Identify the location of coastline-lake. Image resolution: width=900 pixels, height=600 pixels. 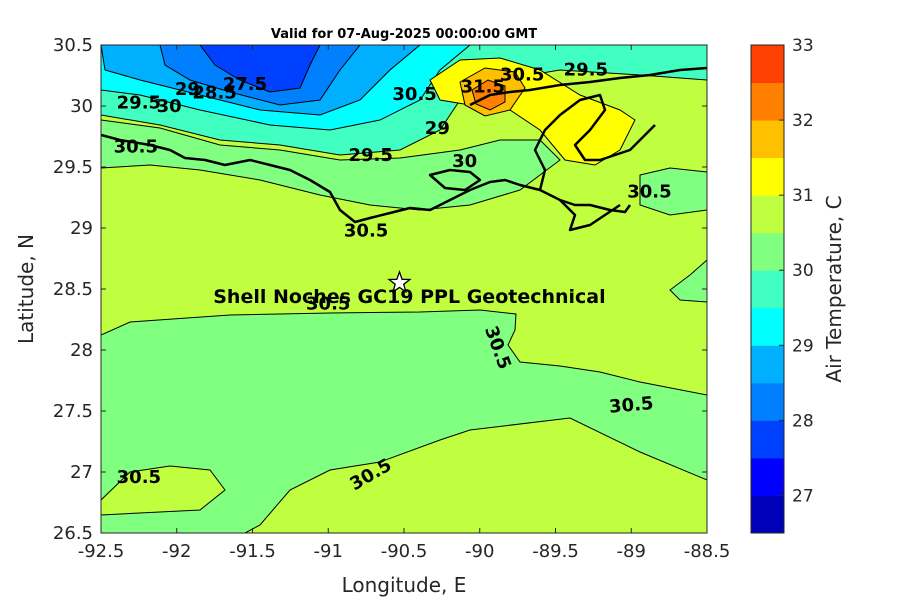
(455, 180).